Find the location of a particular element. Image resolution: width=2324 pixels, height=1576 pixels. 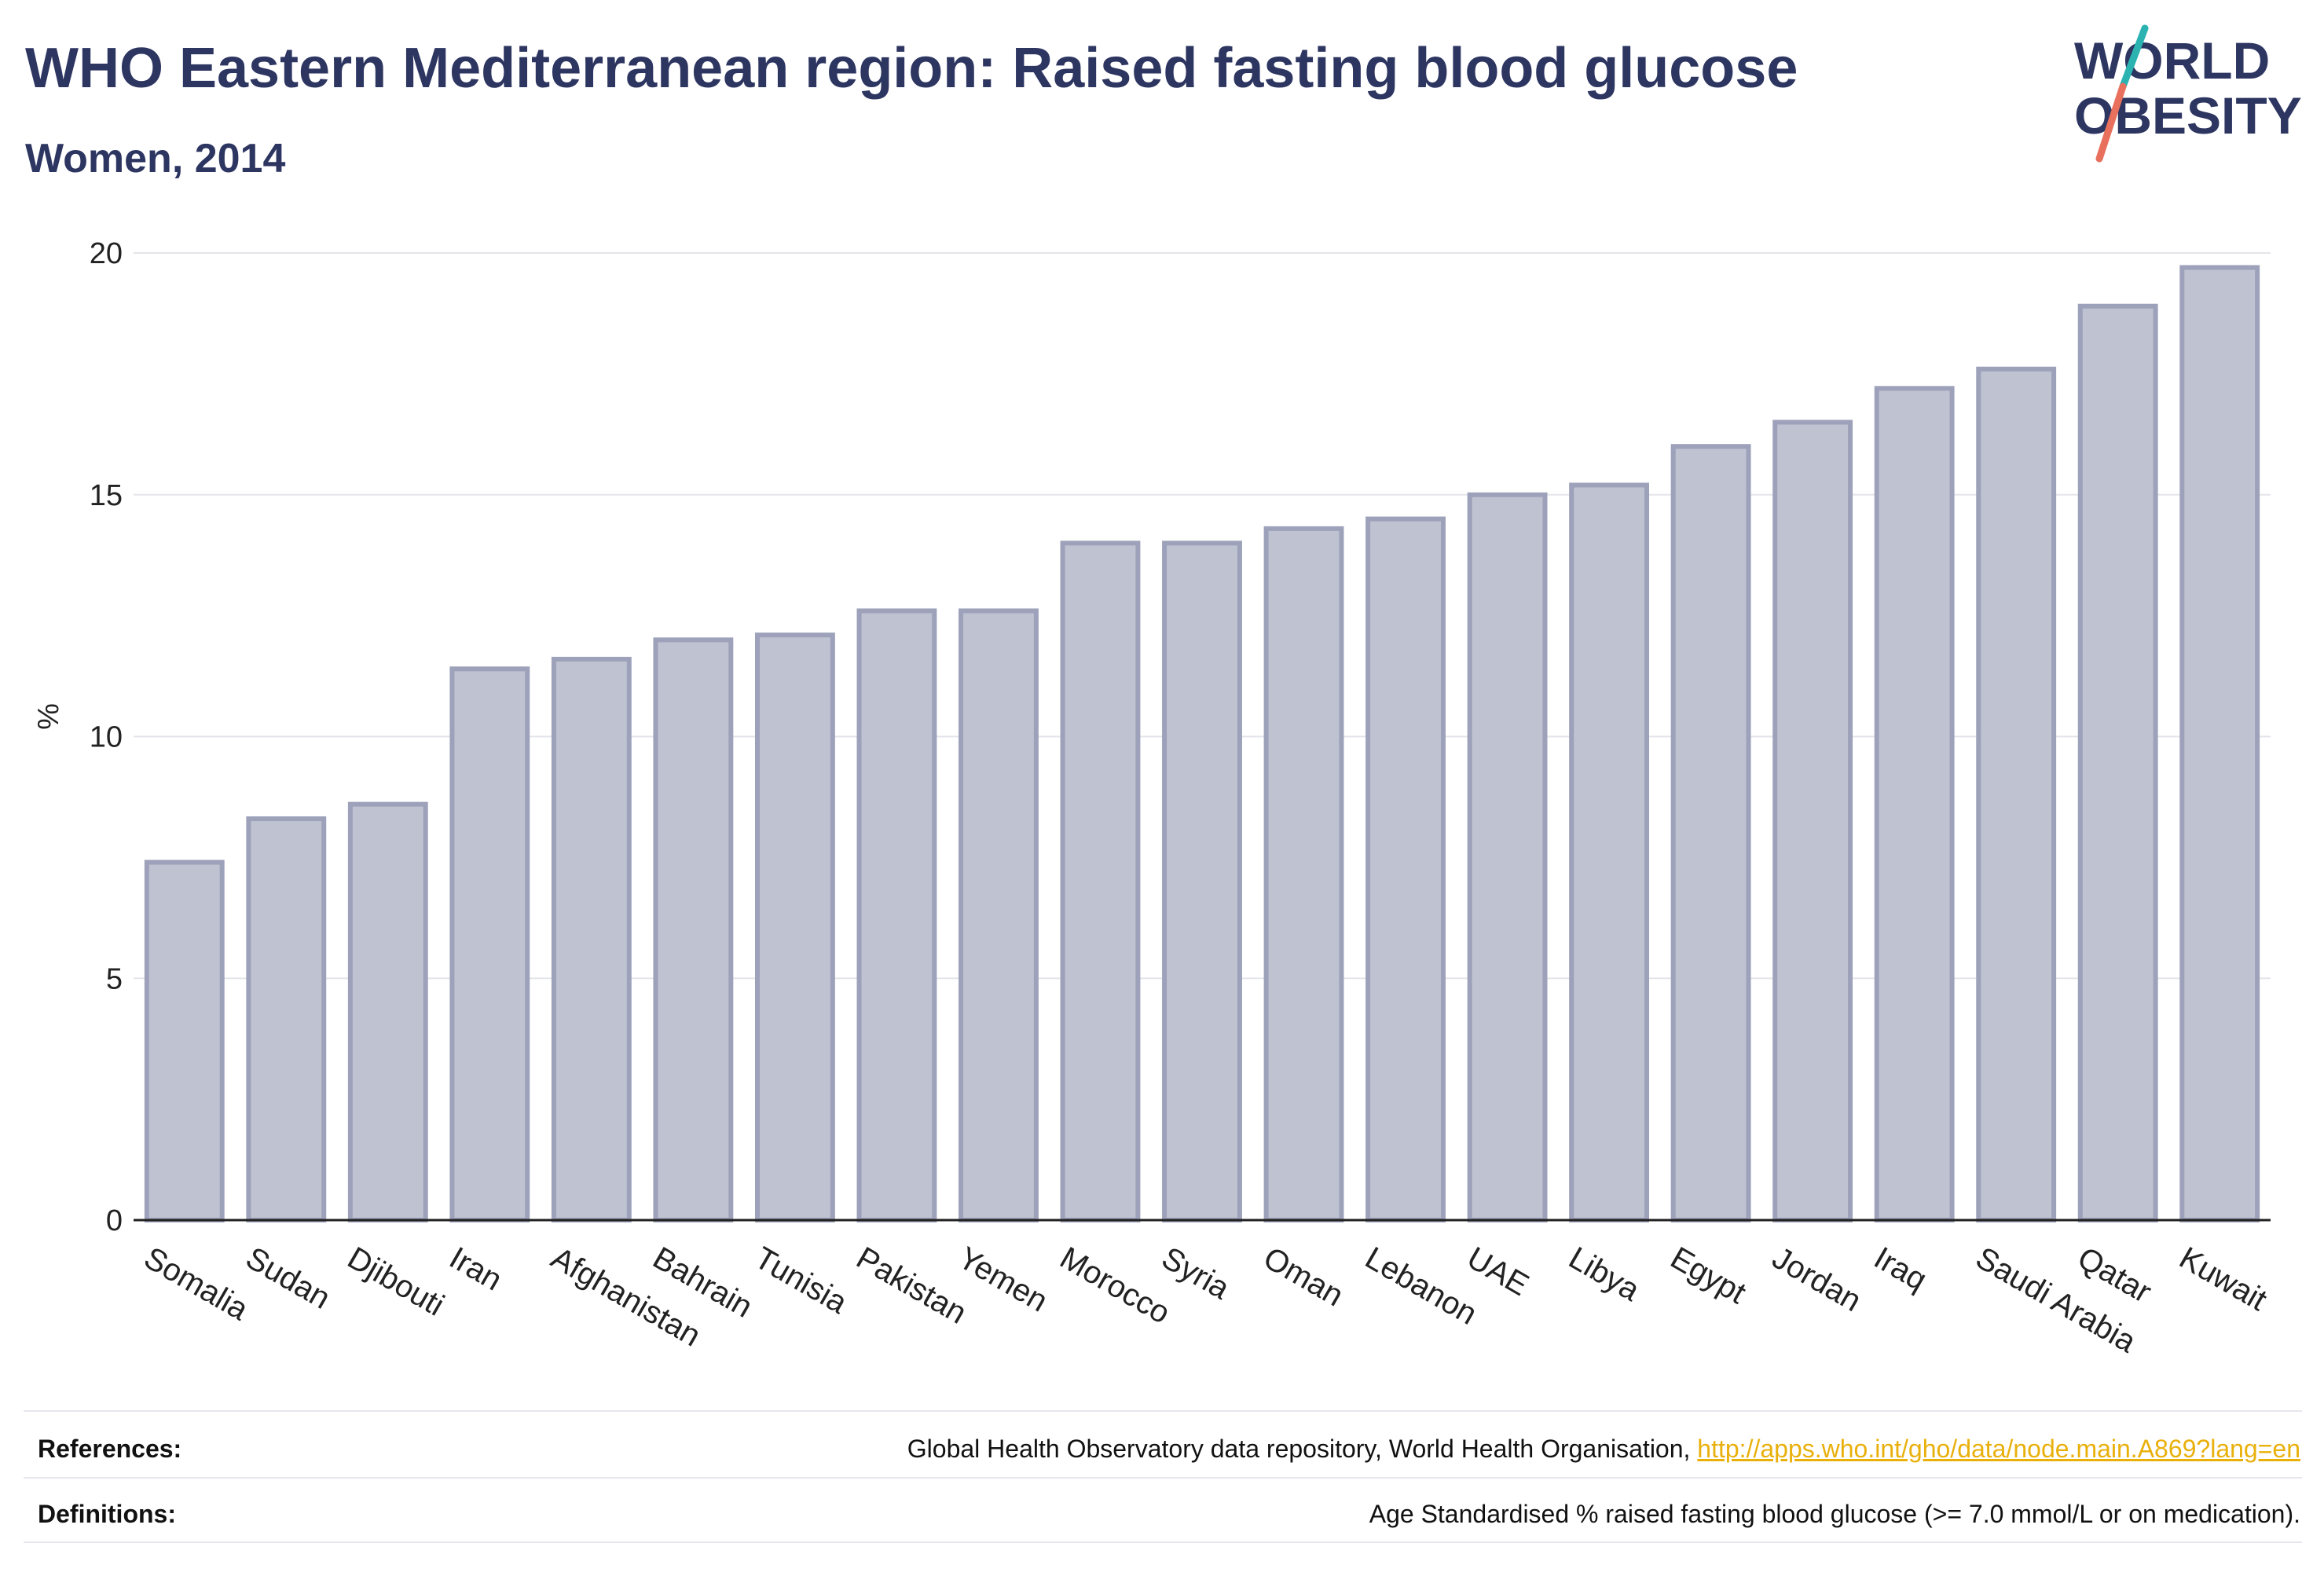

y-tick-label: 20 is located at coordinates (106, 253).